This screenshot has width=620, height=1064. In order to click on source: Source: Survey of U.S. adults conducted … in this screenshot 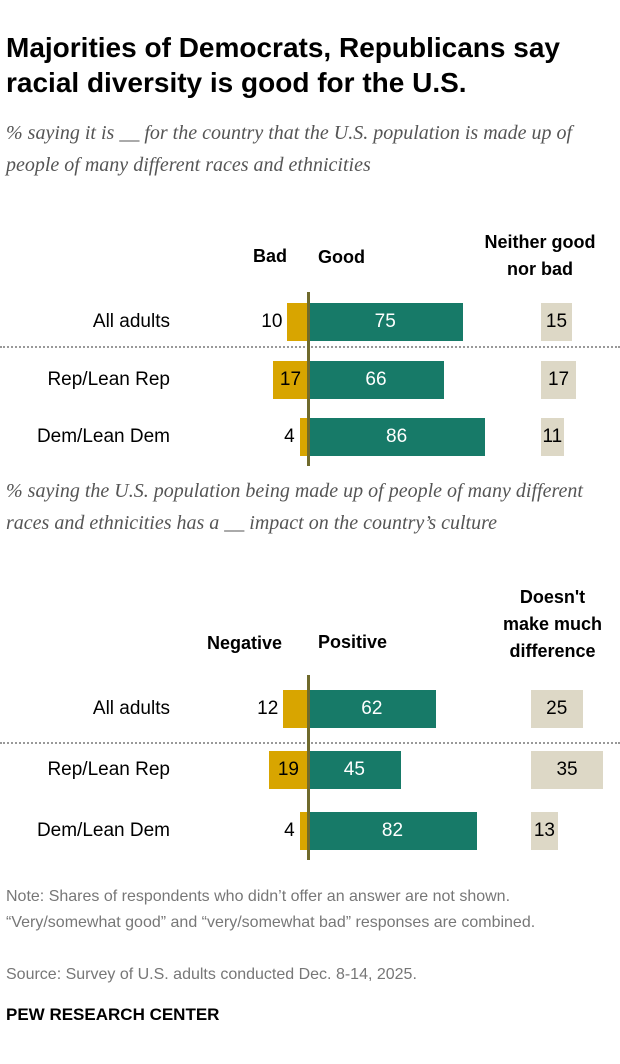, I will do `click(211, 974)`.